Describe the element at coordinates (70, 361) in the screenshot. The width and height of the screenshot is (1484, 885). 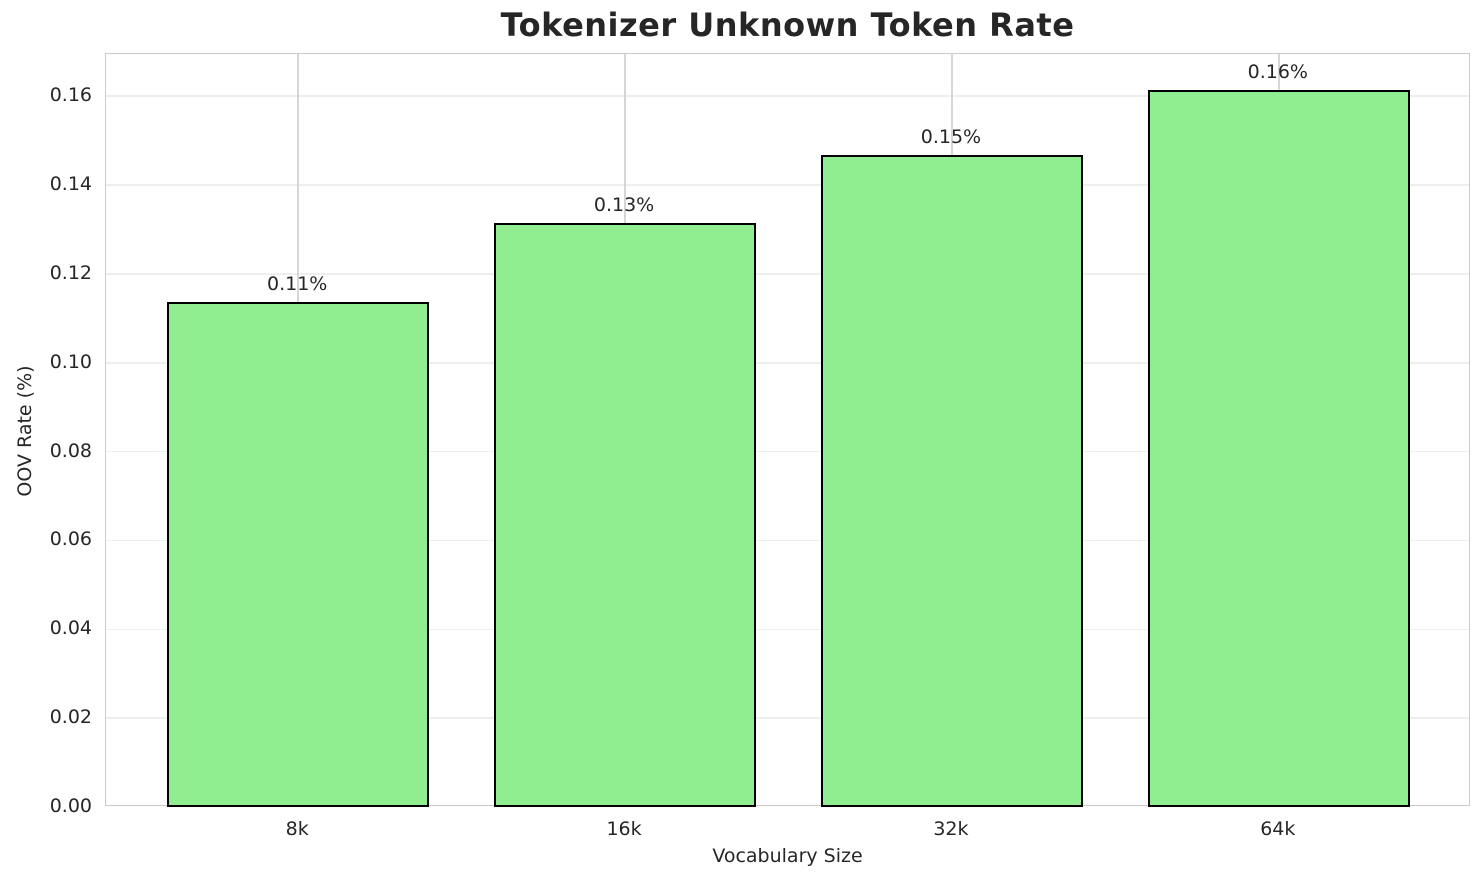
I see `y-tick-label: 0.10` at that location.